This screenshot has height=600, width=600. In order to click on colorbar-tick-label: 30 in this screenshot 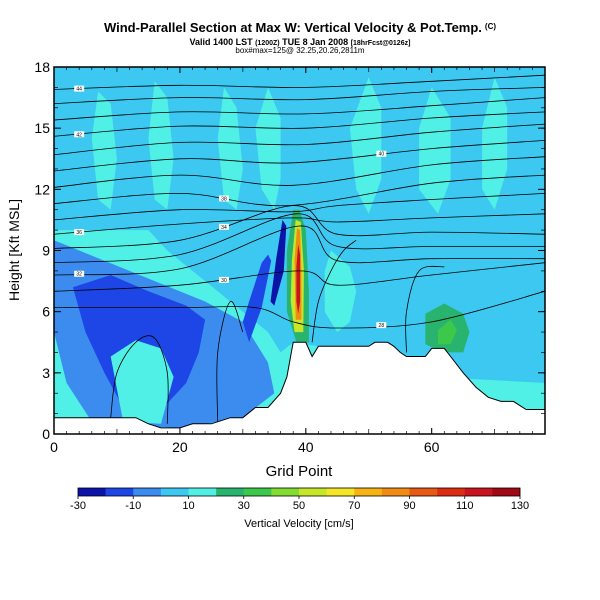, I will do `click(244, 506)`.